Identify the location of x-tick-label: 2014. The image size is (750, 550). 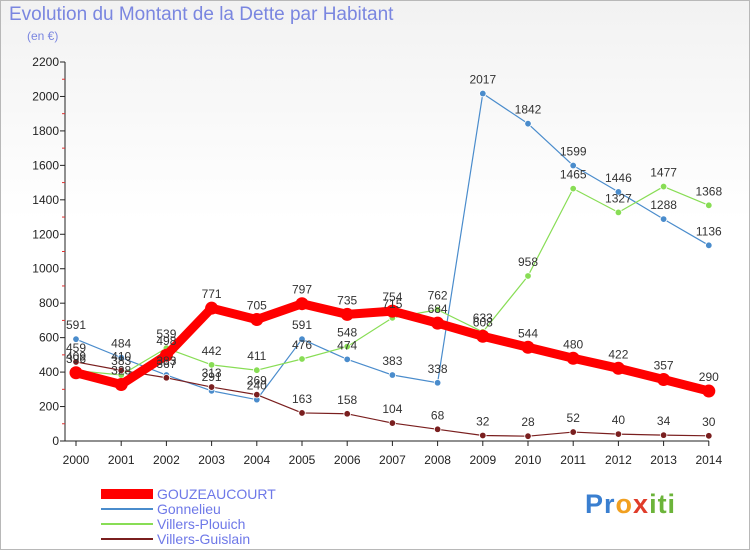
(708, 460).